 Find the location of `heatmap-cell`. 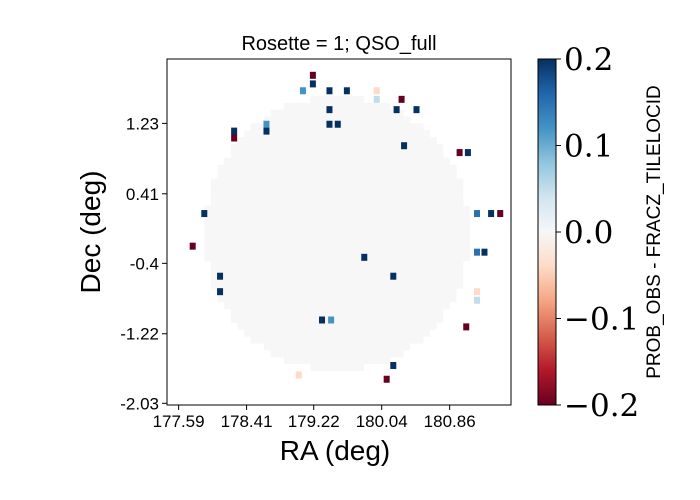

heatmap-cell is located at coordinates (484, 252).